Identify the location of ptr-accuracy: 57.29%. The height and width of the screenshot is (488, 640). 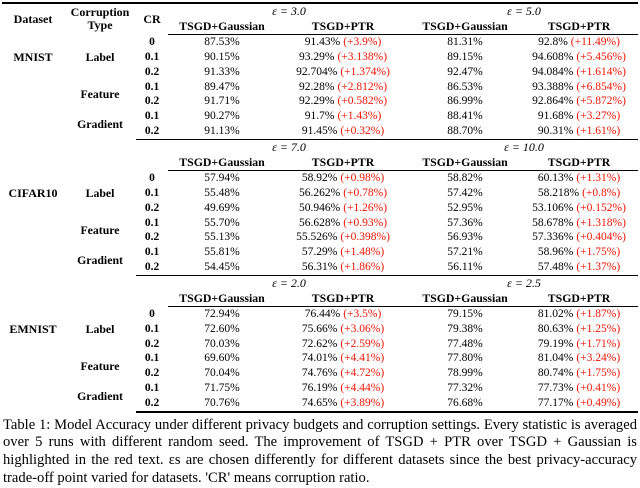
(319, 252).